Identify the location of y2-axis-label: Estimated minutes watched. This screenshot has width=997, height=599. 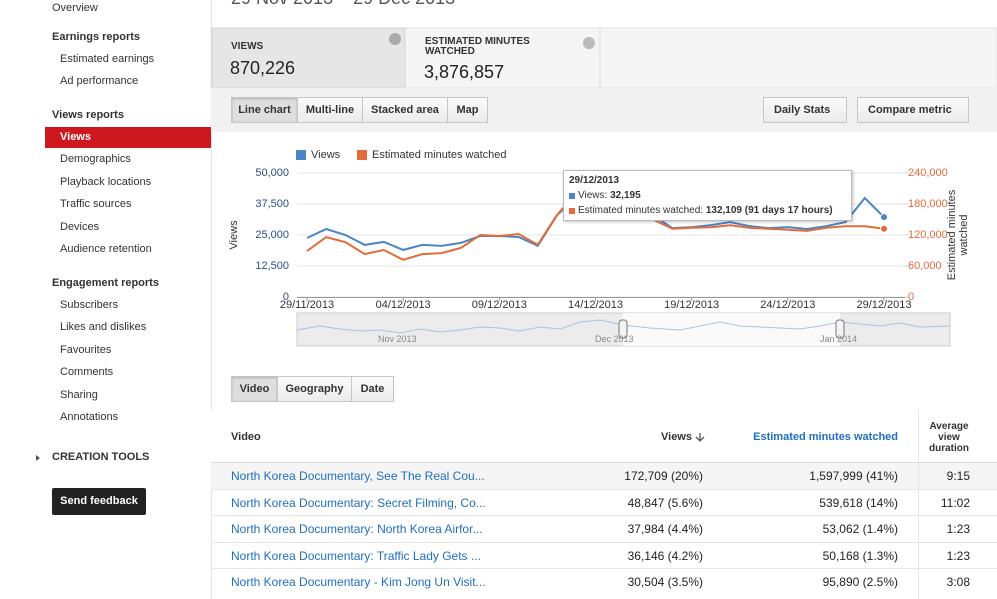
(958, 235).